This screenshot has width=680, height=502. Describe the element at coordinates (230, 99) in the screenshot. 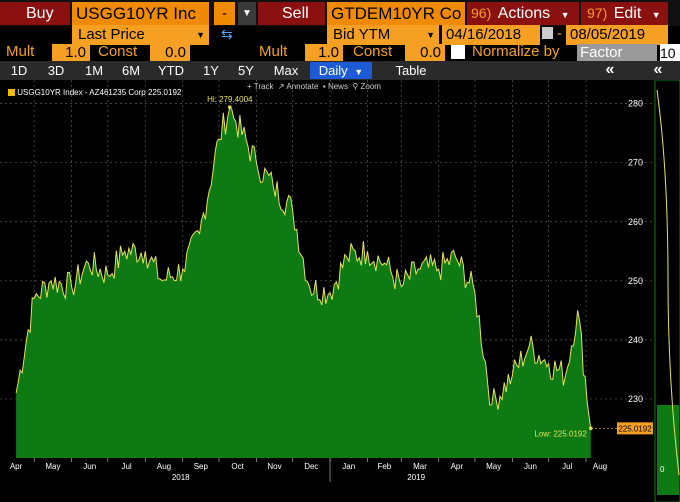

I see `high-label: Hi: 279.4004` at that location.